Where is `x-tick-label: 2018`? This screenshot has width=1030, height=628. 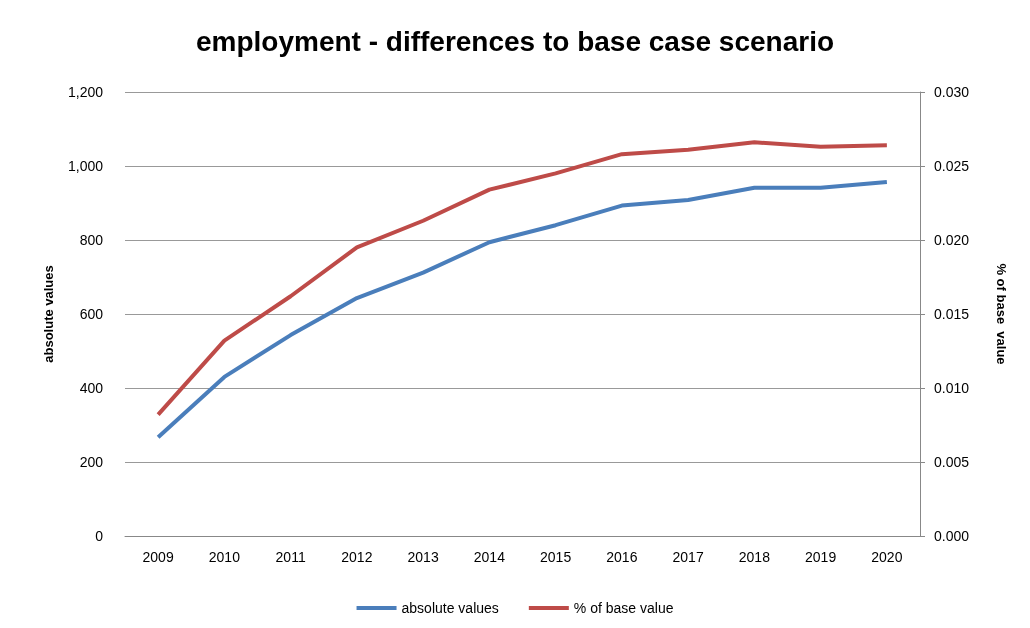
x-tick-label: 2018 is located at coordinates (754, 557).